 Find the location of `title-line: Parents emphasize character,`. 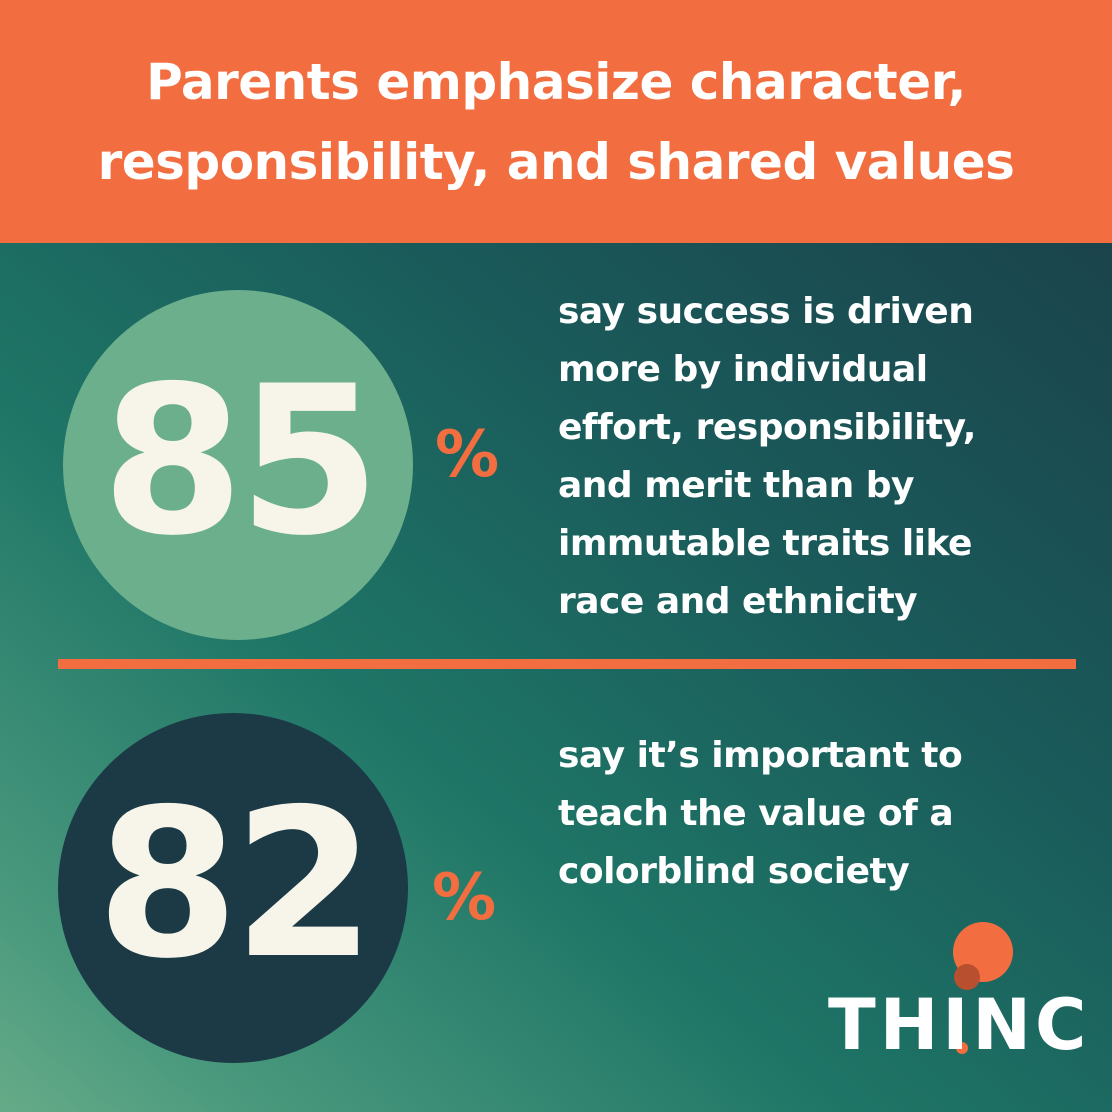

title-line: Parents emphasize character, is located at coordinates (556, 81).